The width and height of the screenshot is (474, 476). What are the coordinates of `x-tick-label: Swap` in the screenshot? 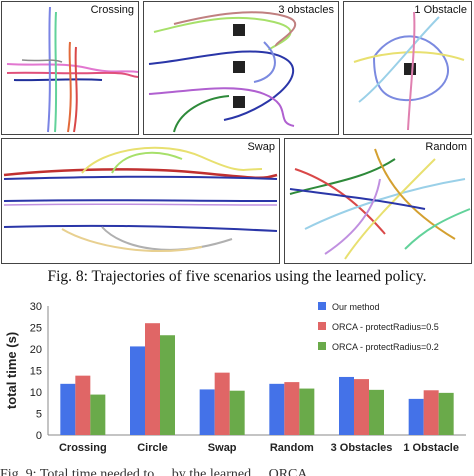 It's located at (222, 448).